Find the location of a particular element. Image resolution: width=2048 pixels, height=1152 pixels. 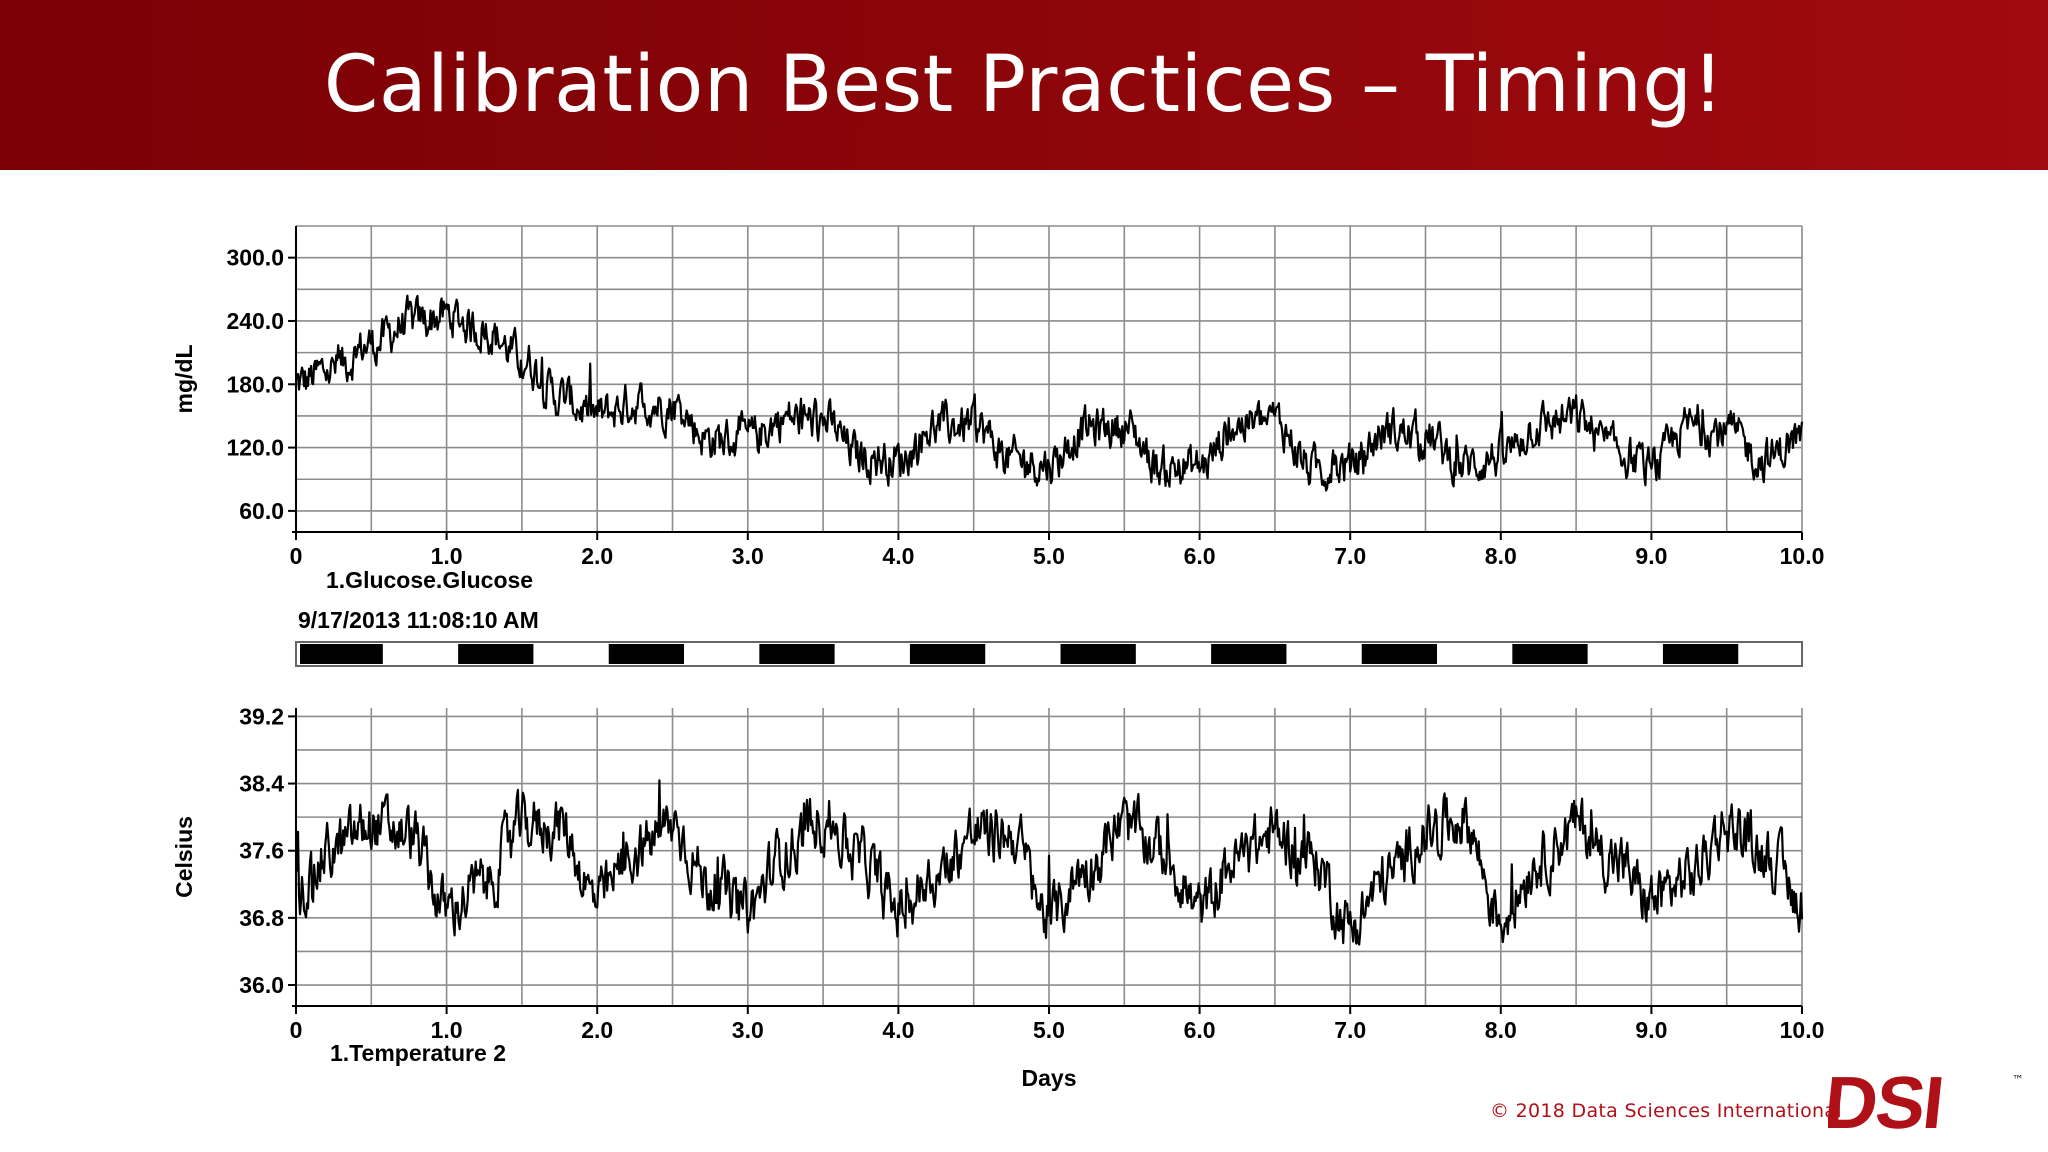

y-tick-label: 37.6 is located at coordinates (261, 851).